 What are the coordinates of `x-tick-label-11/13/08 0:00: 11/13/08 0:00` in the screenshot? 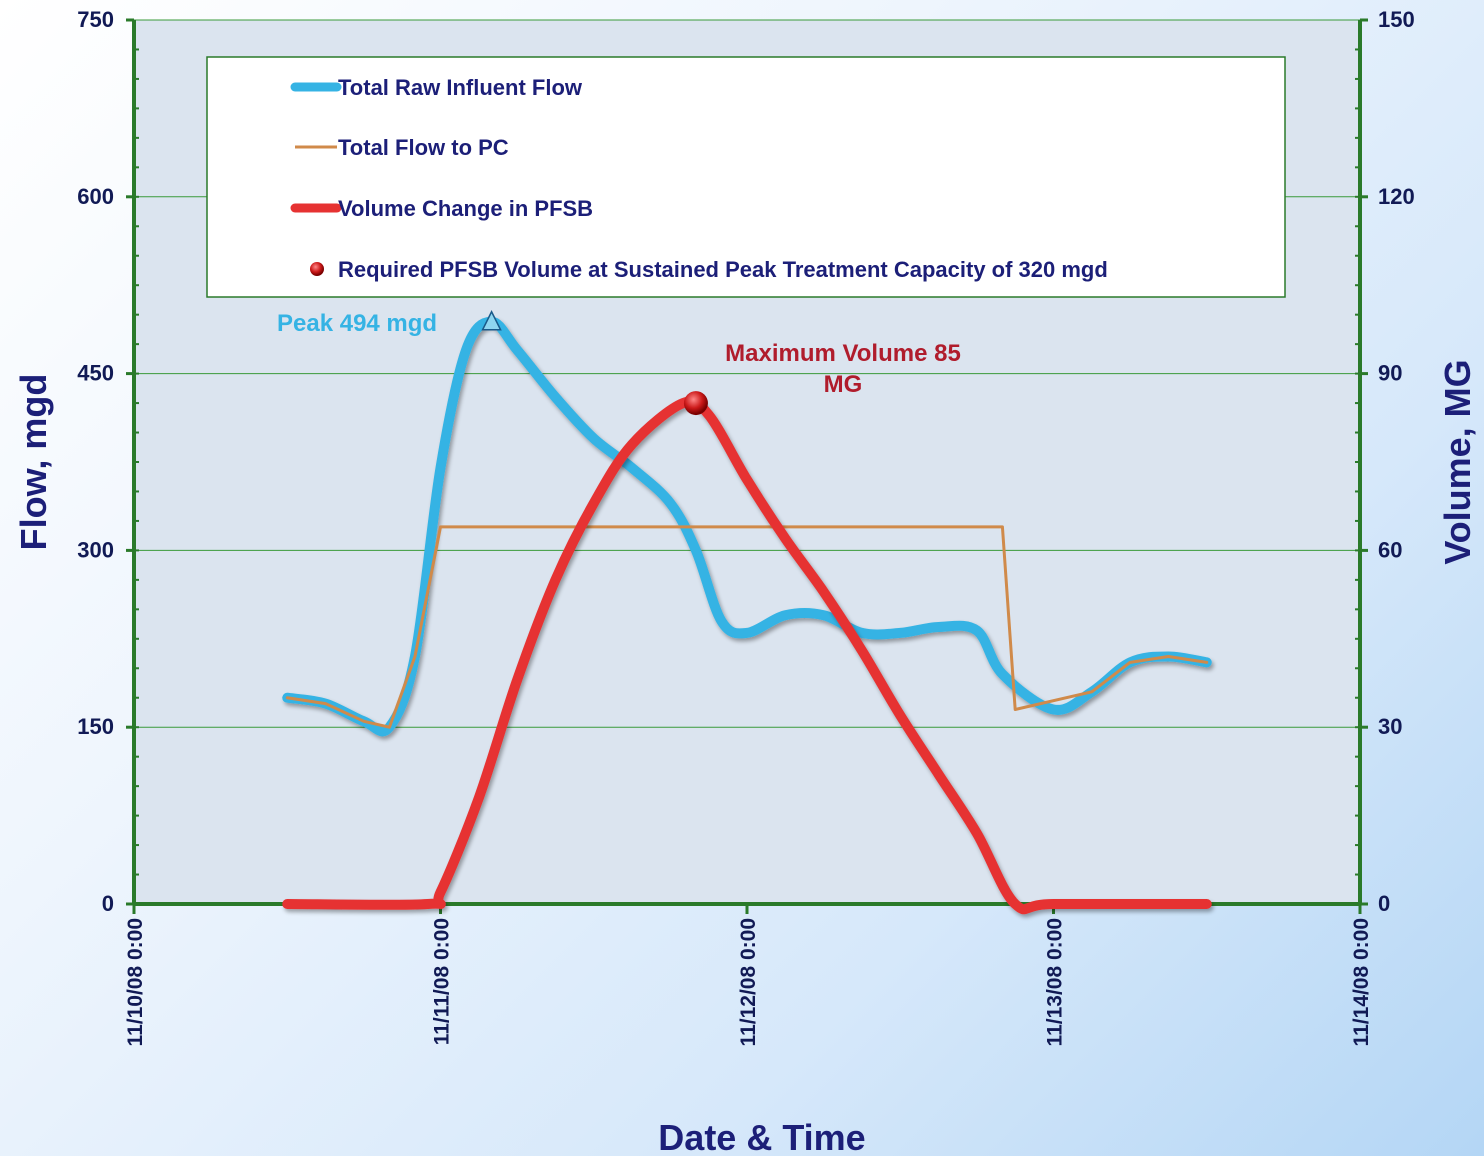 It's located at (1055, 982).